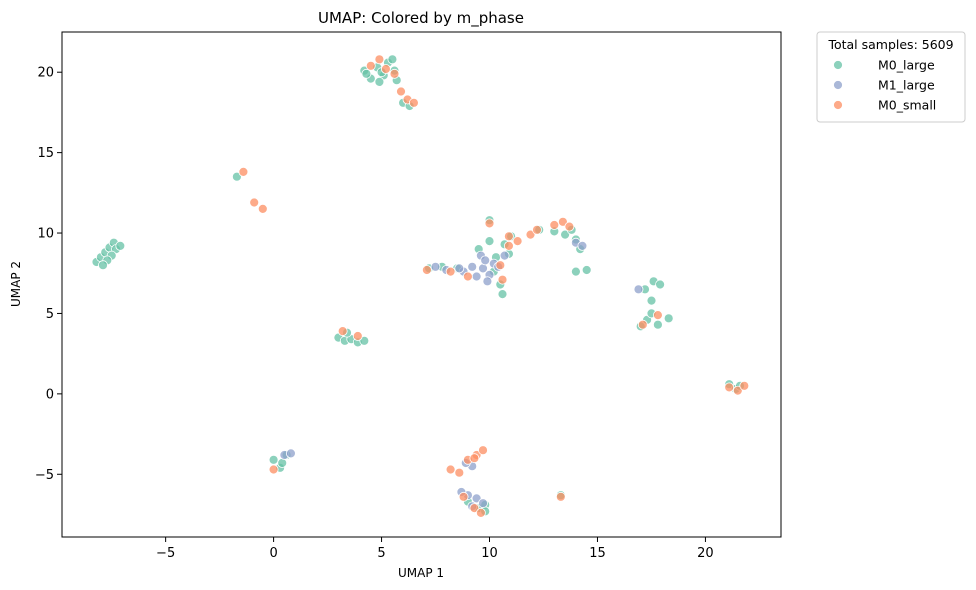 The width and height of the screenshot is (976, 590). What do you see at coordinates (906, 85) in the screenshot?
I see `legend-label-m1-large: M1_large` at bounding box center [906, 85].